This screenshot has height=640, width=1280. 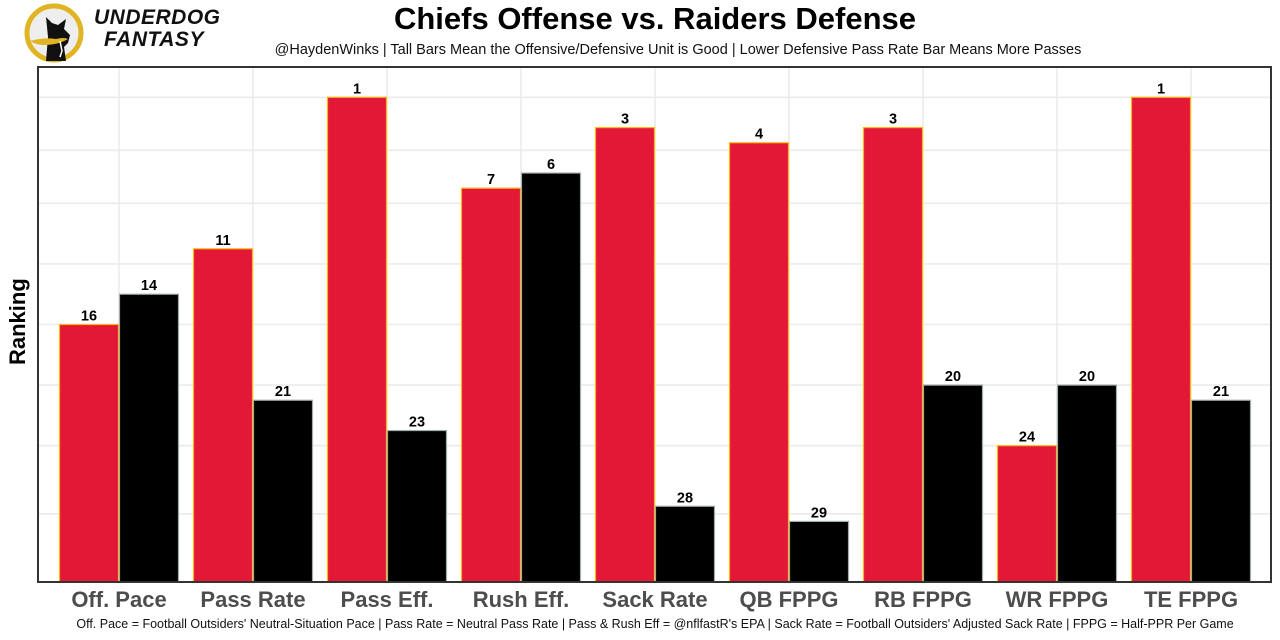 I want to click on x-tick-label: QB FPPG, so click(x=788, y=599).